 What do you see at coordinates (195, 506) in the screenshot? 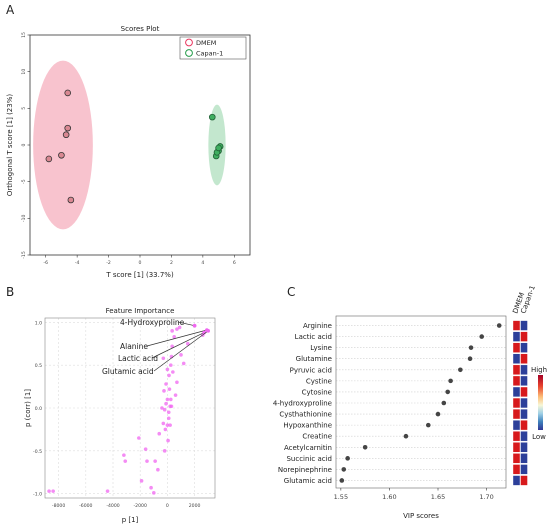
I see `x-tick-label: 2000` at bounding box center [195, 506].